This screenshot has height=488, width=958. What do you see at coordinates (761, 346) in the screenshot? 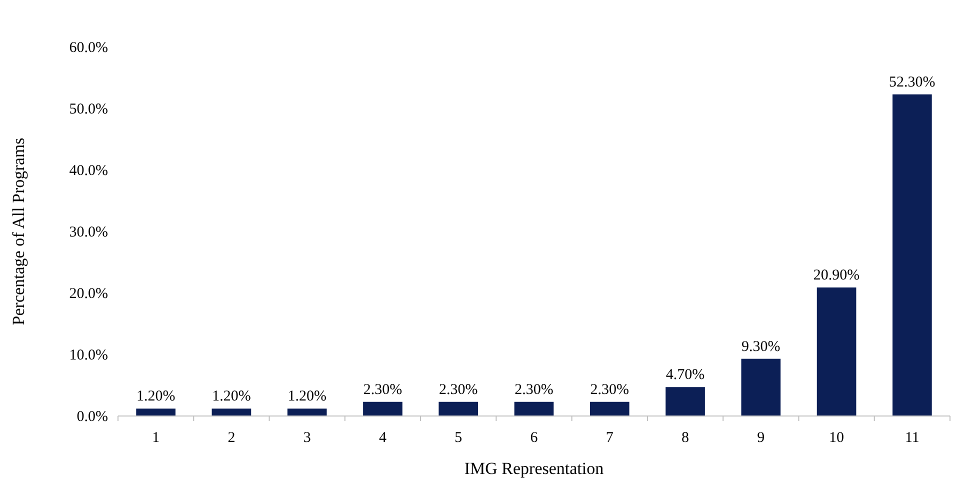
I see `data-label: 9.30%` at bounding box center [761, 346].